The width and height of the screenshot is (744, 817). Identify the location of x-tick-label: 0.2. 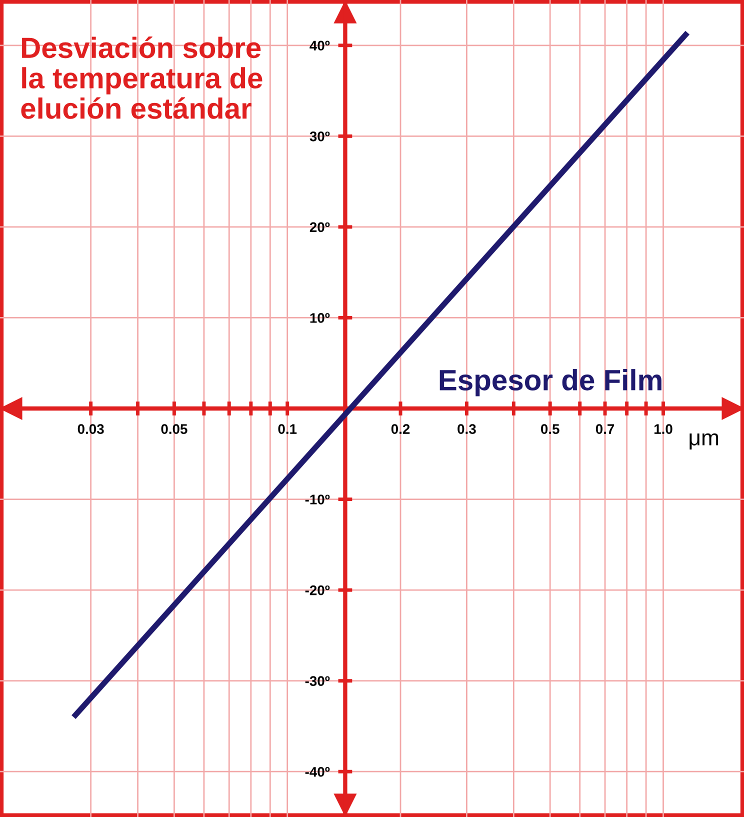
(400, 429).